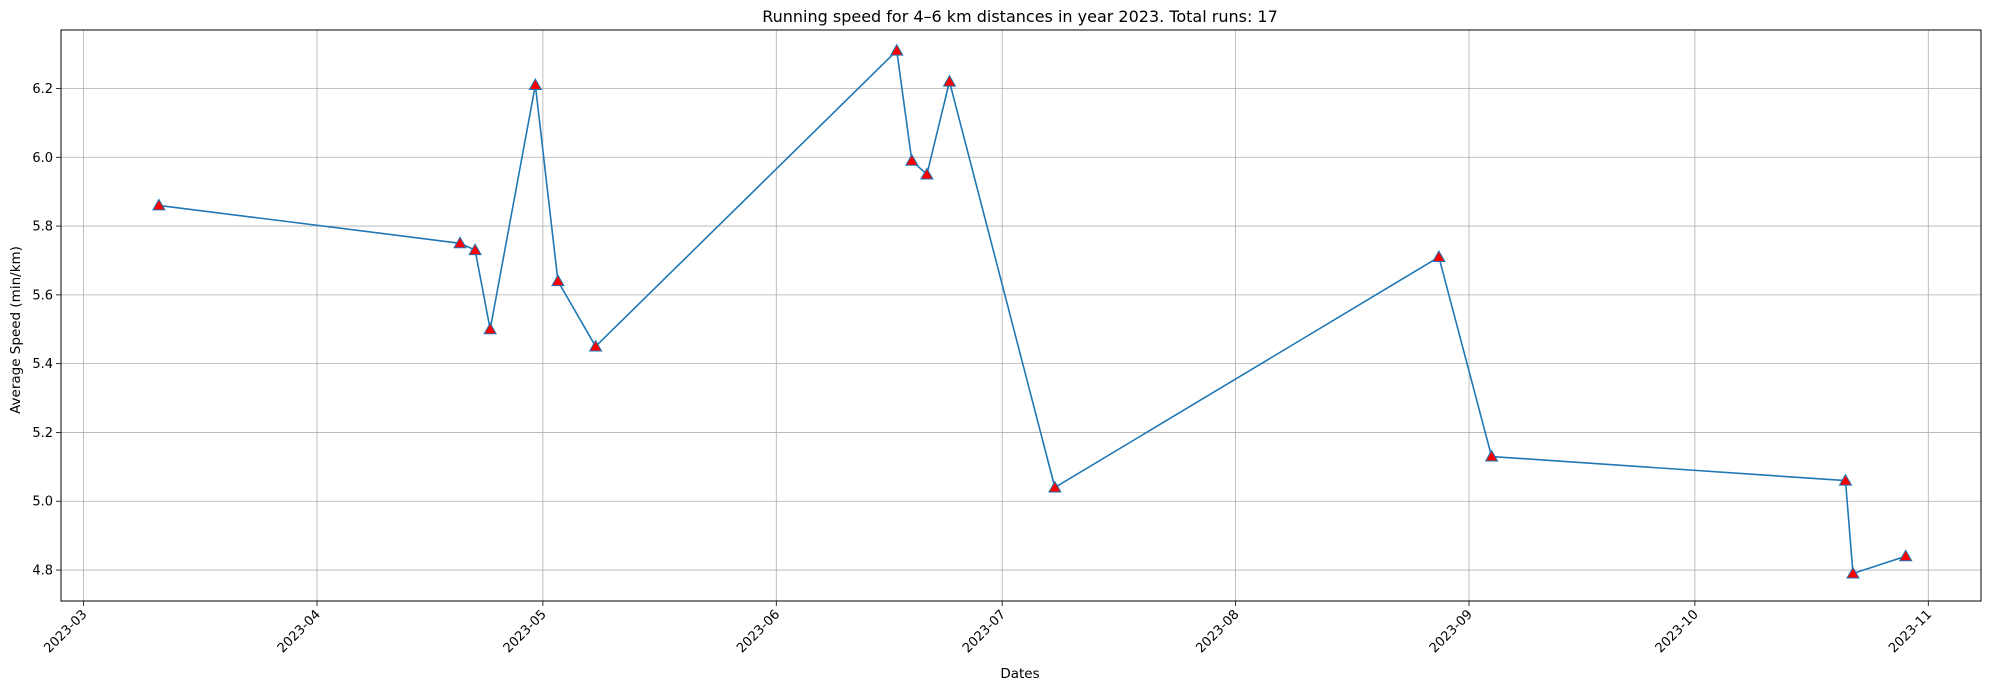  Describe the element at coordinates (42, 433) in the screenshot. I see `y-tick-label: 5.2` at that location.